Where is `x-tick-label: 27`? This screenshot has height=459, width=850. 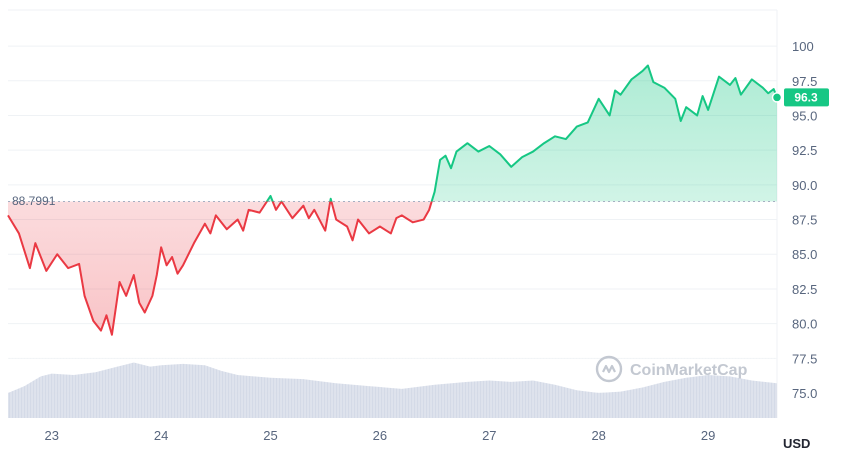
x-tick-label: 27 is located at coordinates (489, 435).